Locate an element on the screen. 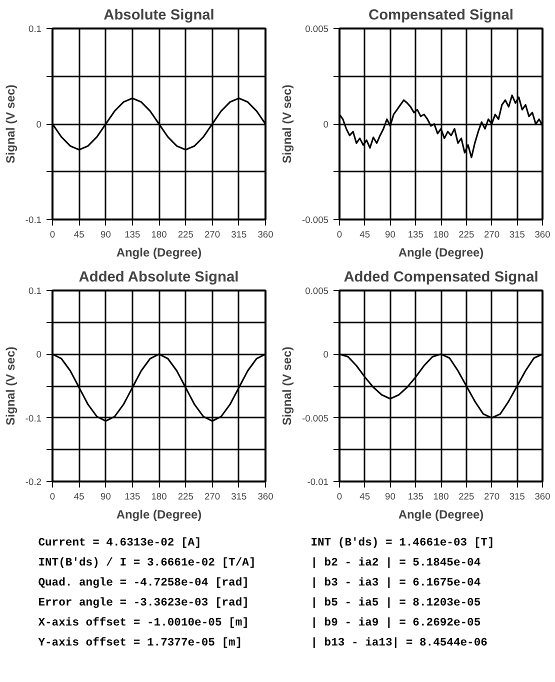 The height and width of the screenshot is (682, 555). text: INT(B'ds) / I = 3.6661e-02 [T/A] is located at coordinates (147, 563).